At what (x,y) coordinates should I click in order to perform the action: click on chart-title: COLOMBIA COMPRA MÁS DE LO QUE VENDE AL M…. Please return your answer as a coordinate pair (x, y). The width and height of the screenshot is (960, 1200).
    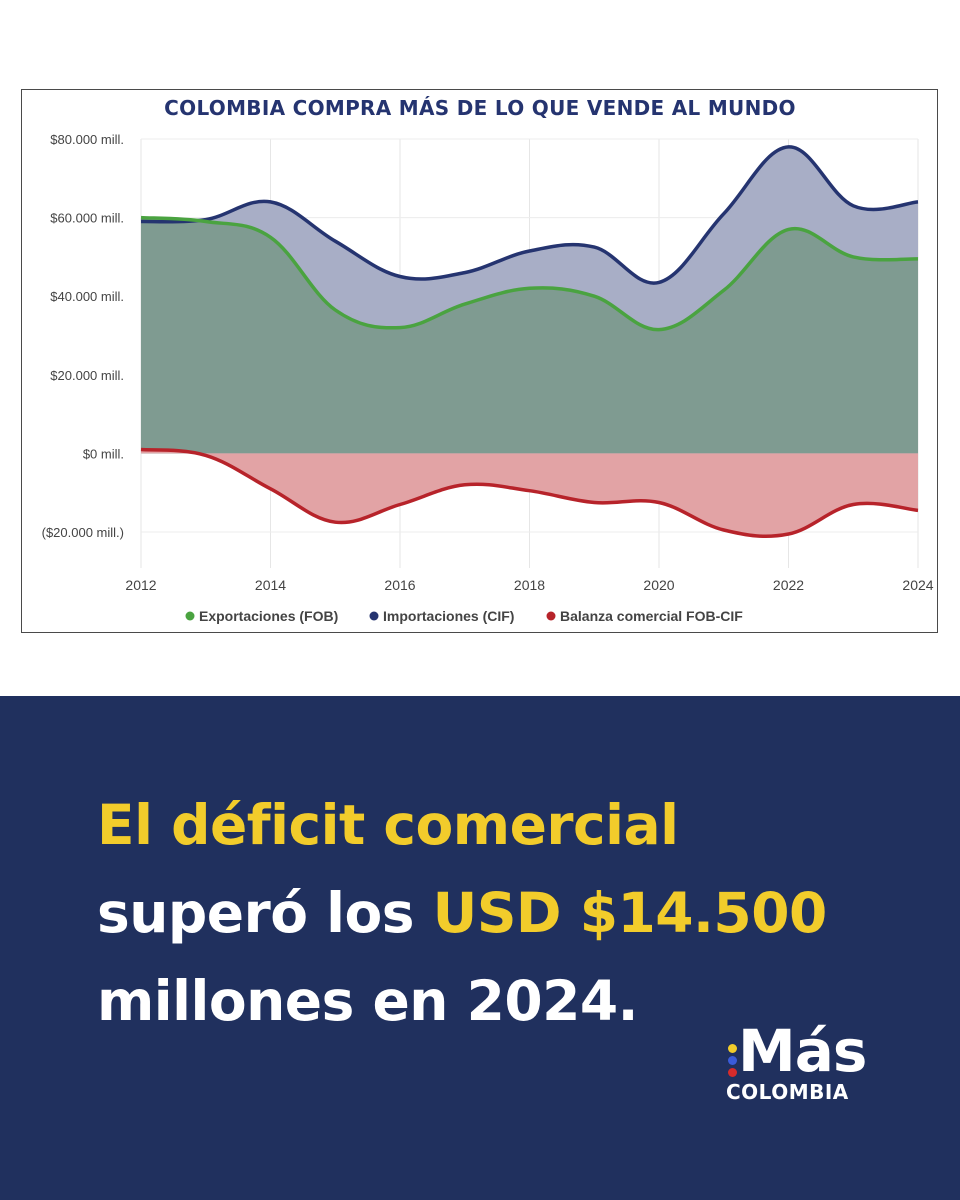
    Looking at the image, I should click on (480, 108).